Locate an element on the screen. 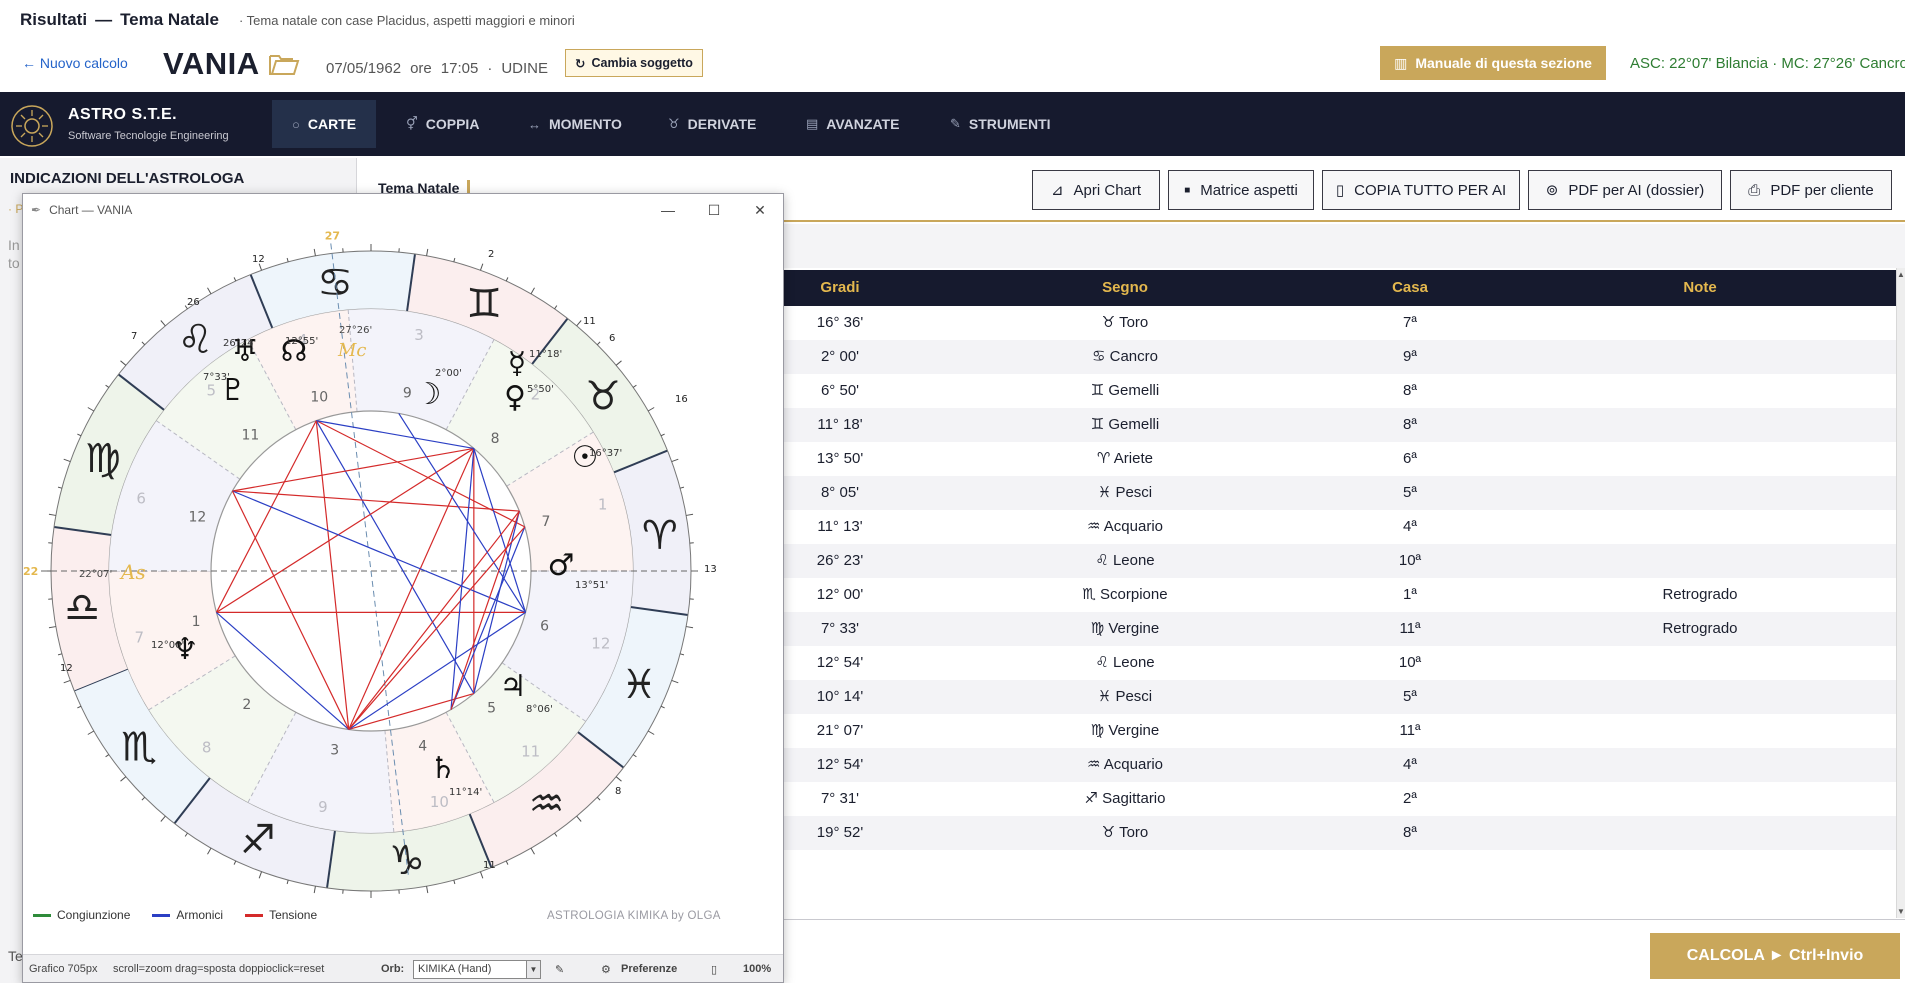 Image resolution: width=1905 pixels, height=983 pixels. table-cell: 7ª is located at coordinates (1410, 322).